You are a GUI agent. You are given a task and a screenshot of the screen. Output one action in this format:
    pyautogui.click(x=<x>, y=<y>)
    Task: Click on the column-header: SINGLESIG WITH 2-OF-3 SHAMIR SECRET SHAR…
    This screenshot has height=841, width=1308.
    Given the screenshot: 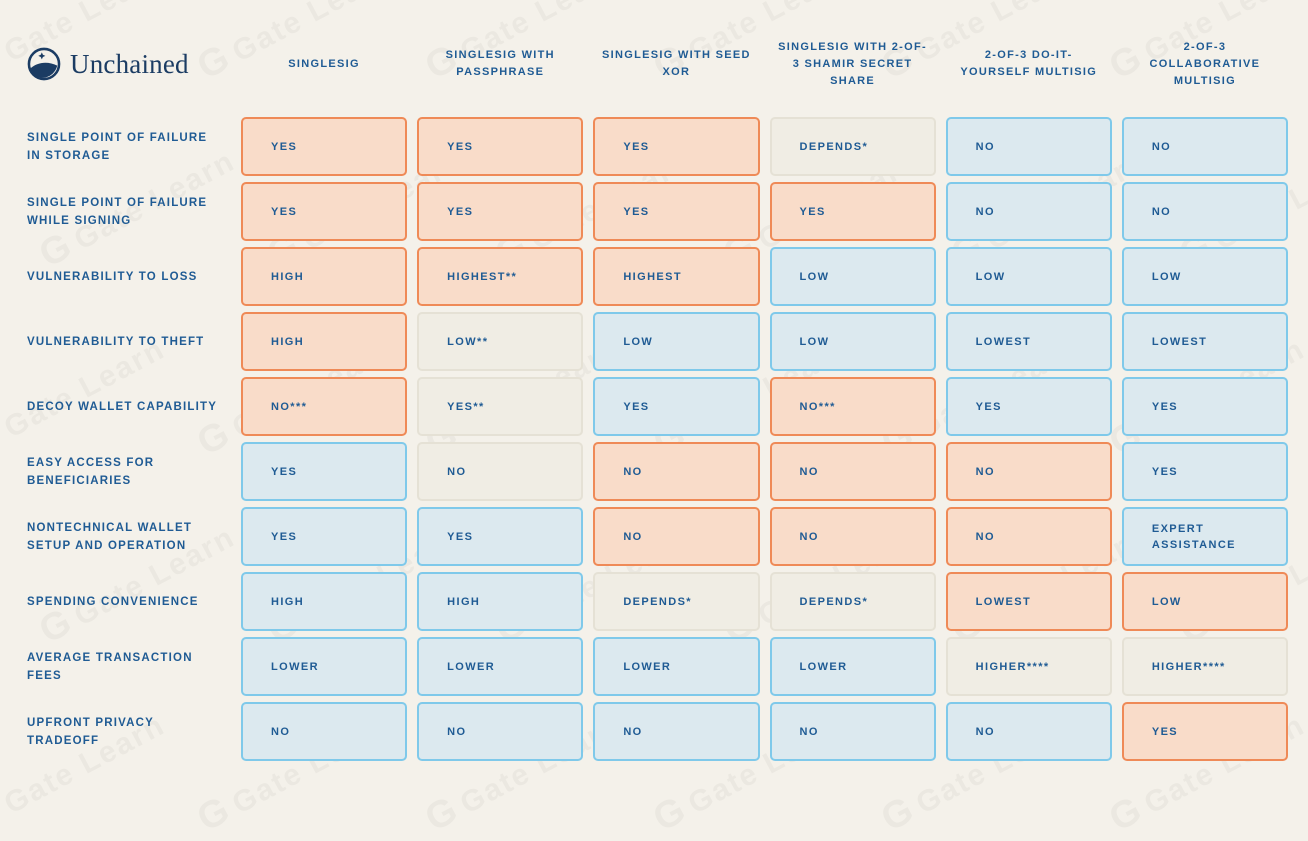 What is the action you would take?
    pyautogui.click(x=852, y=63)
    